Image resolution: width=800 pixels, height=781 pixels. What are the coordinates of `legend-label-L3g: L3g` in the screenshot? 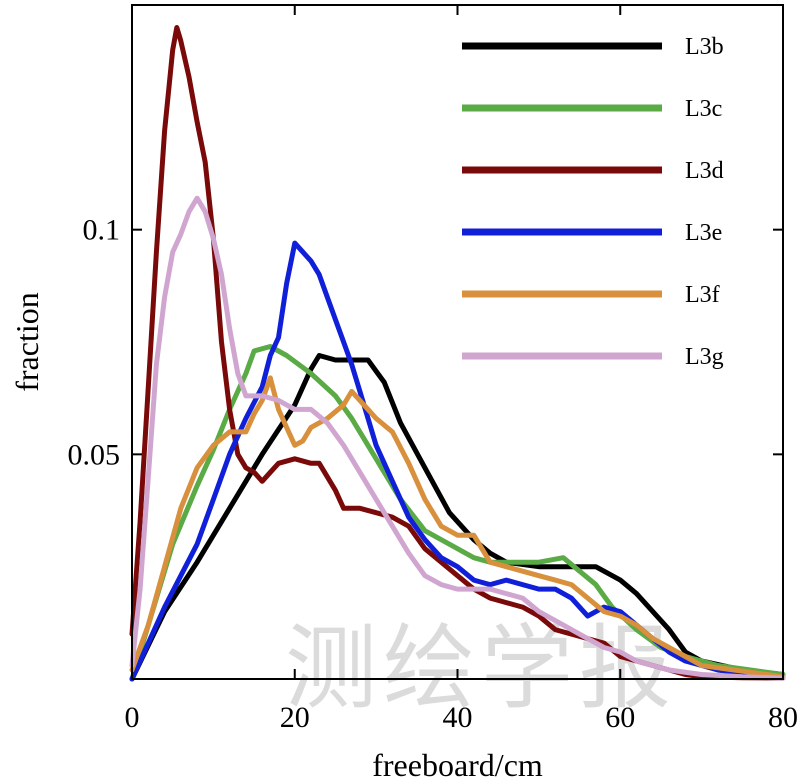 It's located at (704, 357).